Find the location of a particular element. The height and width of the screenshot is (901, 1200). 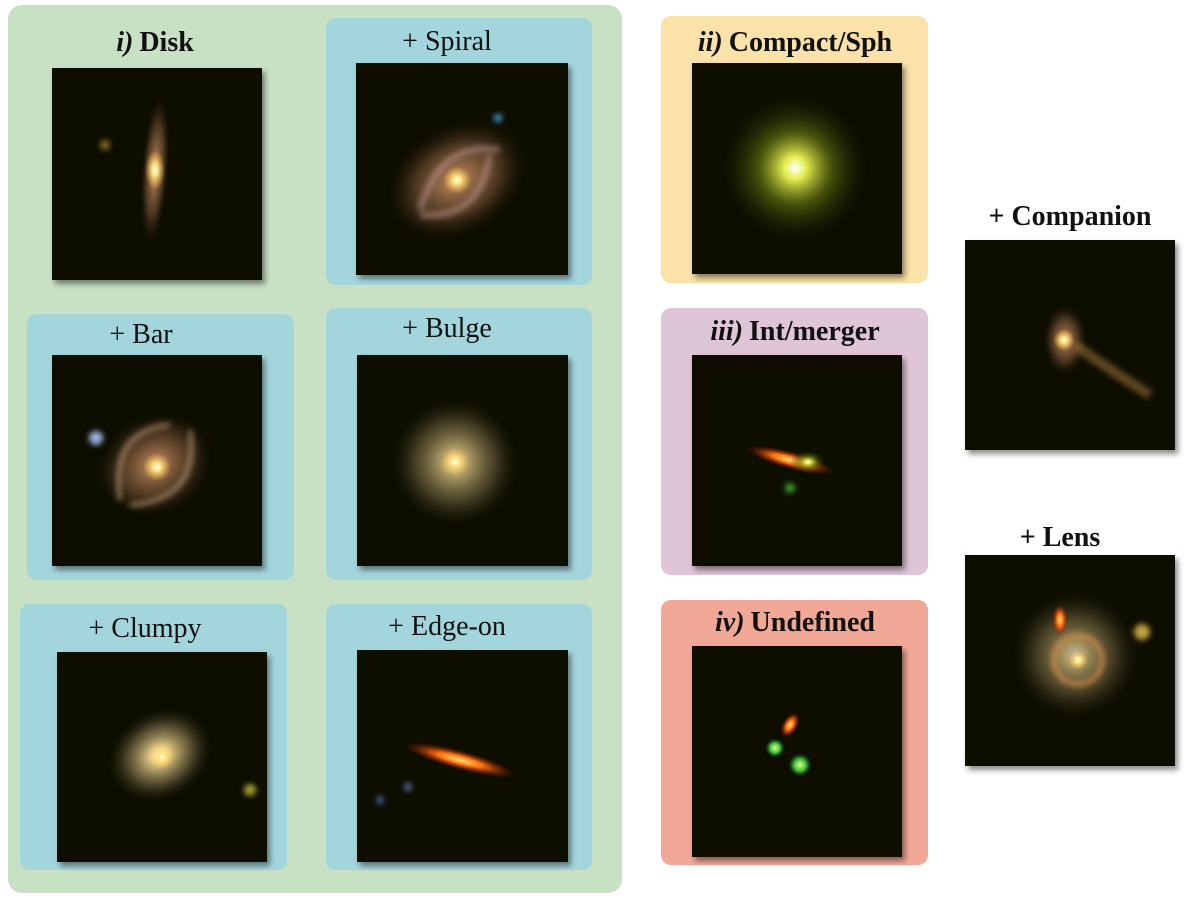

flag-label: + Lens is located at coordinates (1060, 537).